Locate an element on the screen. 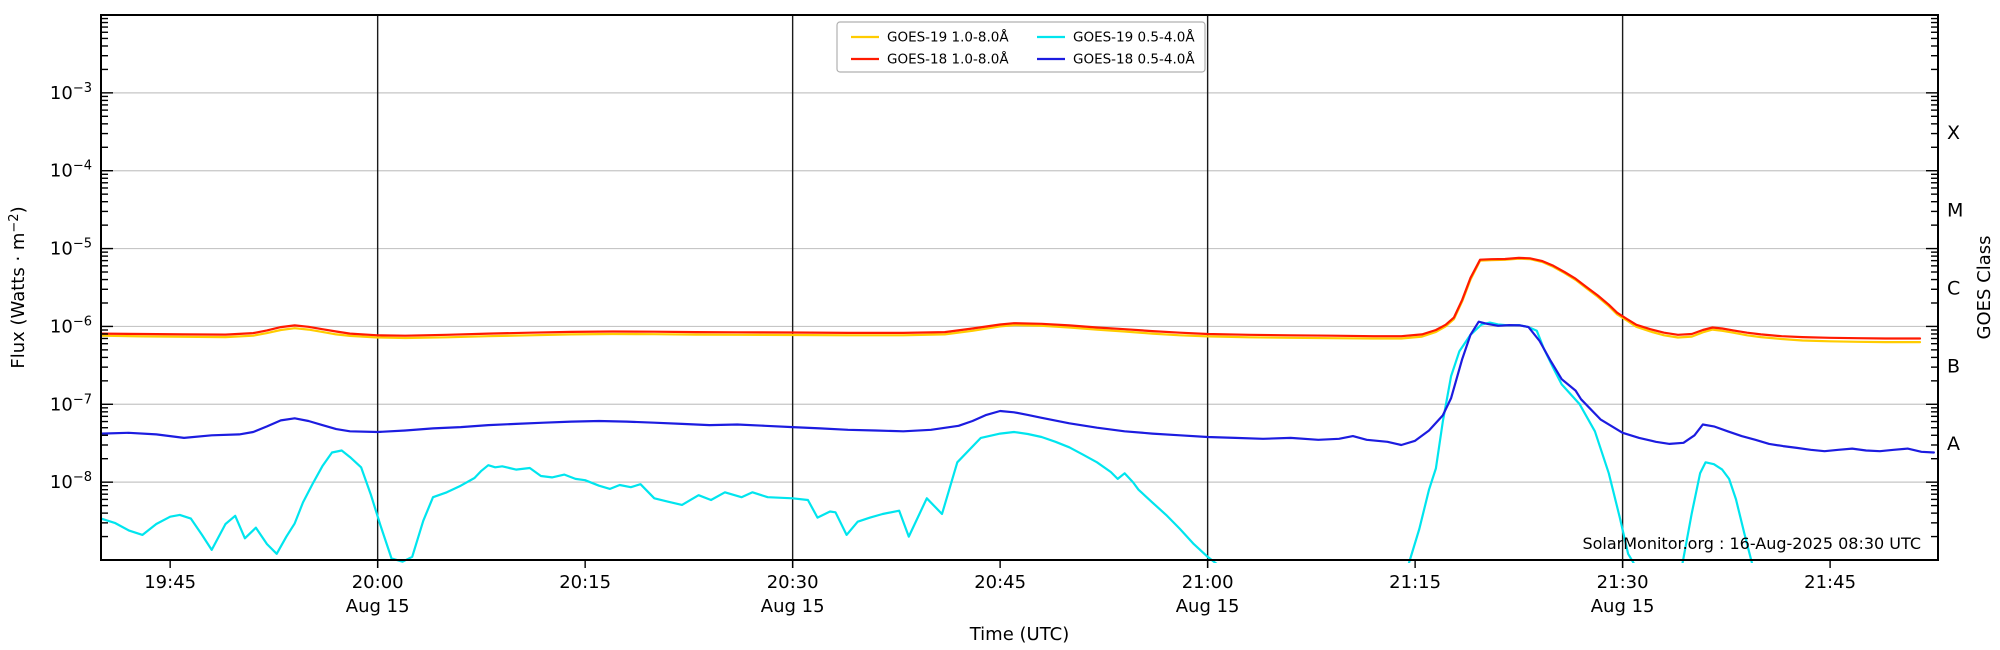 The width and height of the screenshot is (2000, 650). svg-text: 10⁻³ is located at coordinates (71, 92).